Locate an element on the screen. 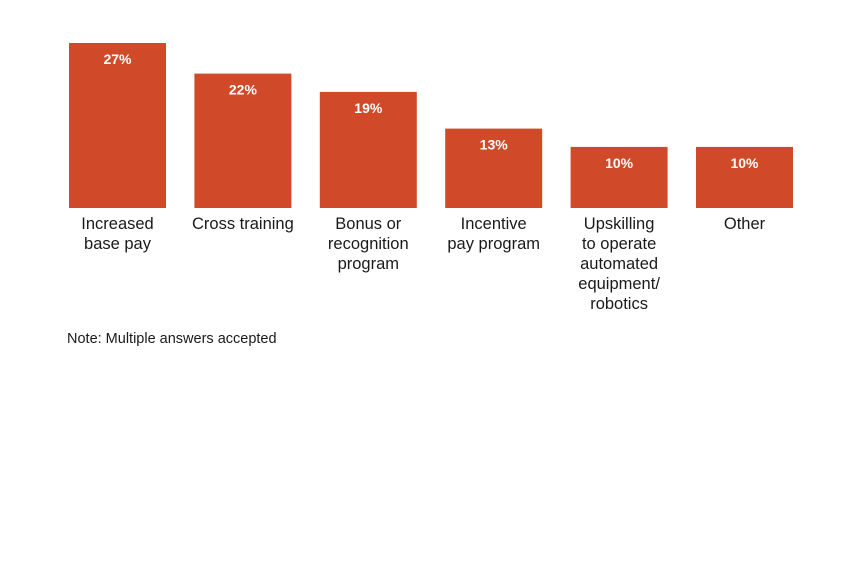 The image size is (860, 566). bar-value-label-4: 10% is located at coordinates (619, 163).